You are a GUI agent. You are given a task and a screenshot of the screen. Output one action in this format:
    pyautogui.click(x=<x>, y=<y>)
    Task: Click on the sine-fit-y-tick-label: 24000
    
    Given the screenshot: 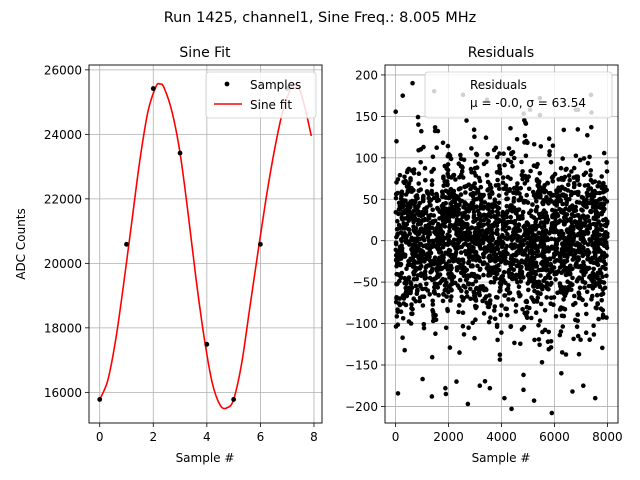 What is the action you would take?
    pyautogui.click(x=63, y=135)
    